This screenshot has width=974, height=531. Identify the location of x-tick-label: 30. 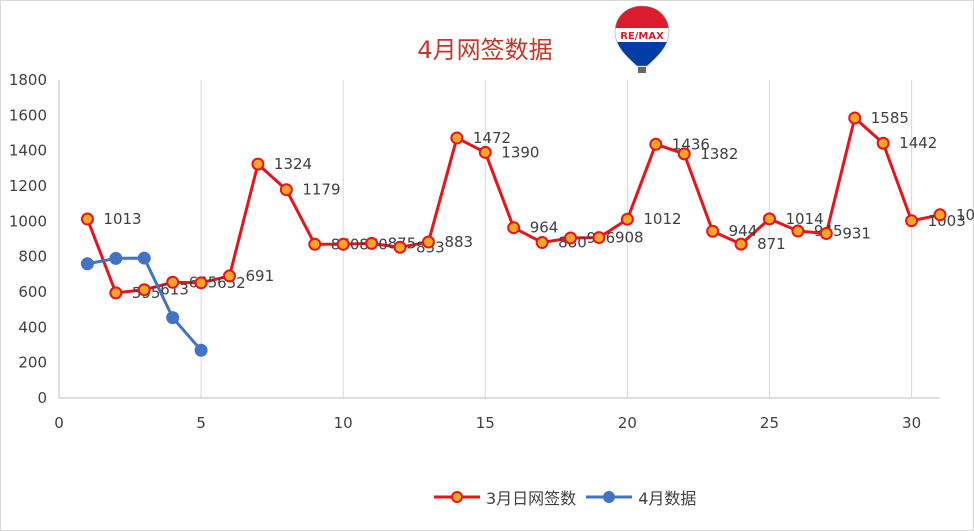
(911, 423).